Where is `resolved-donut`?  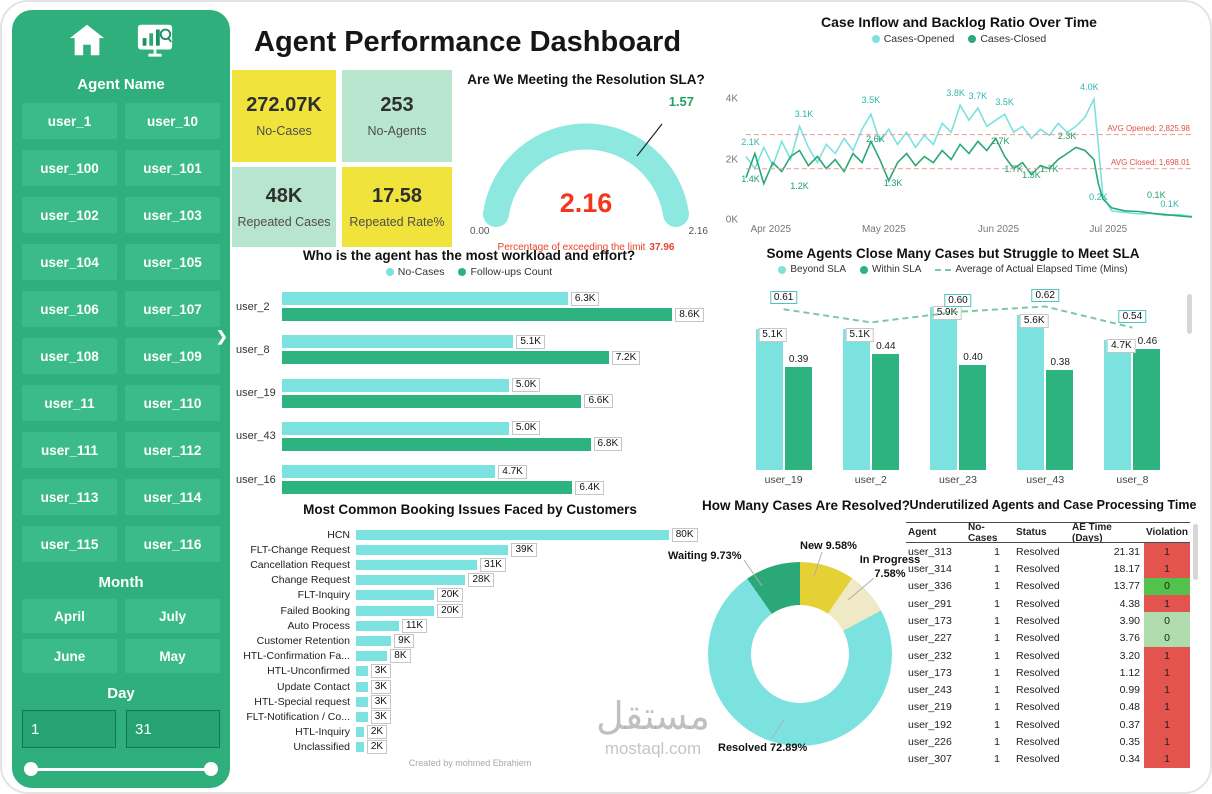 resolved-donut is located at coordinates (800, 654).